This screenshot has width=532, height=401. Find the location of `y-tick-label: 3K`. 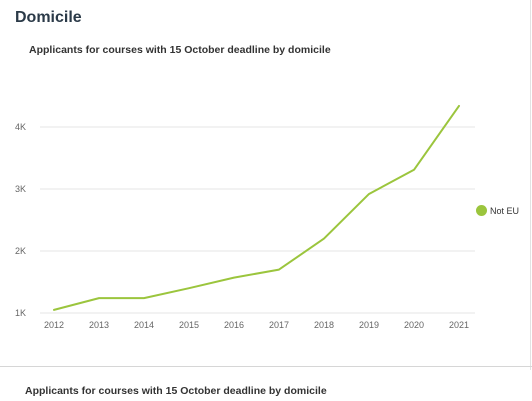

y-tick-label: 3K is located at coordinates (20, 189).